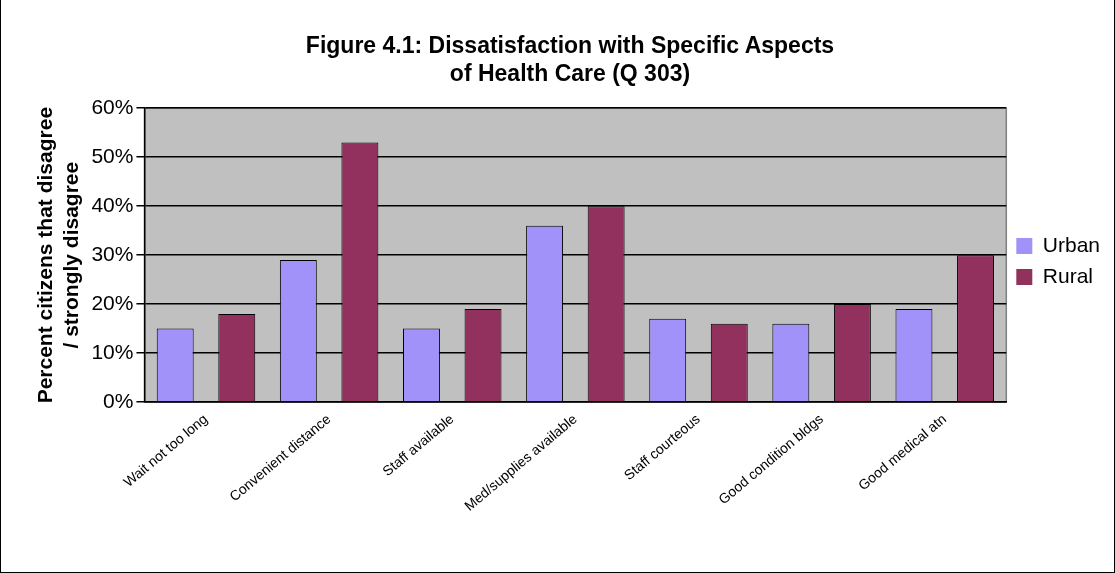 Image resolution: width=1115 pixels, height=573 pixels. Describe the element at coordinates (165, 450) in the screenshot. I see `x-tick-label: Wait not too long` at that location.